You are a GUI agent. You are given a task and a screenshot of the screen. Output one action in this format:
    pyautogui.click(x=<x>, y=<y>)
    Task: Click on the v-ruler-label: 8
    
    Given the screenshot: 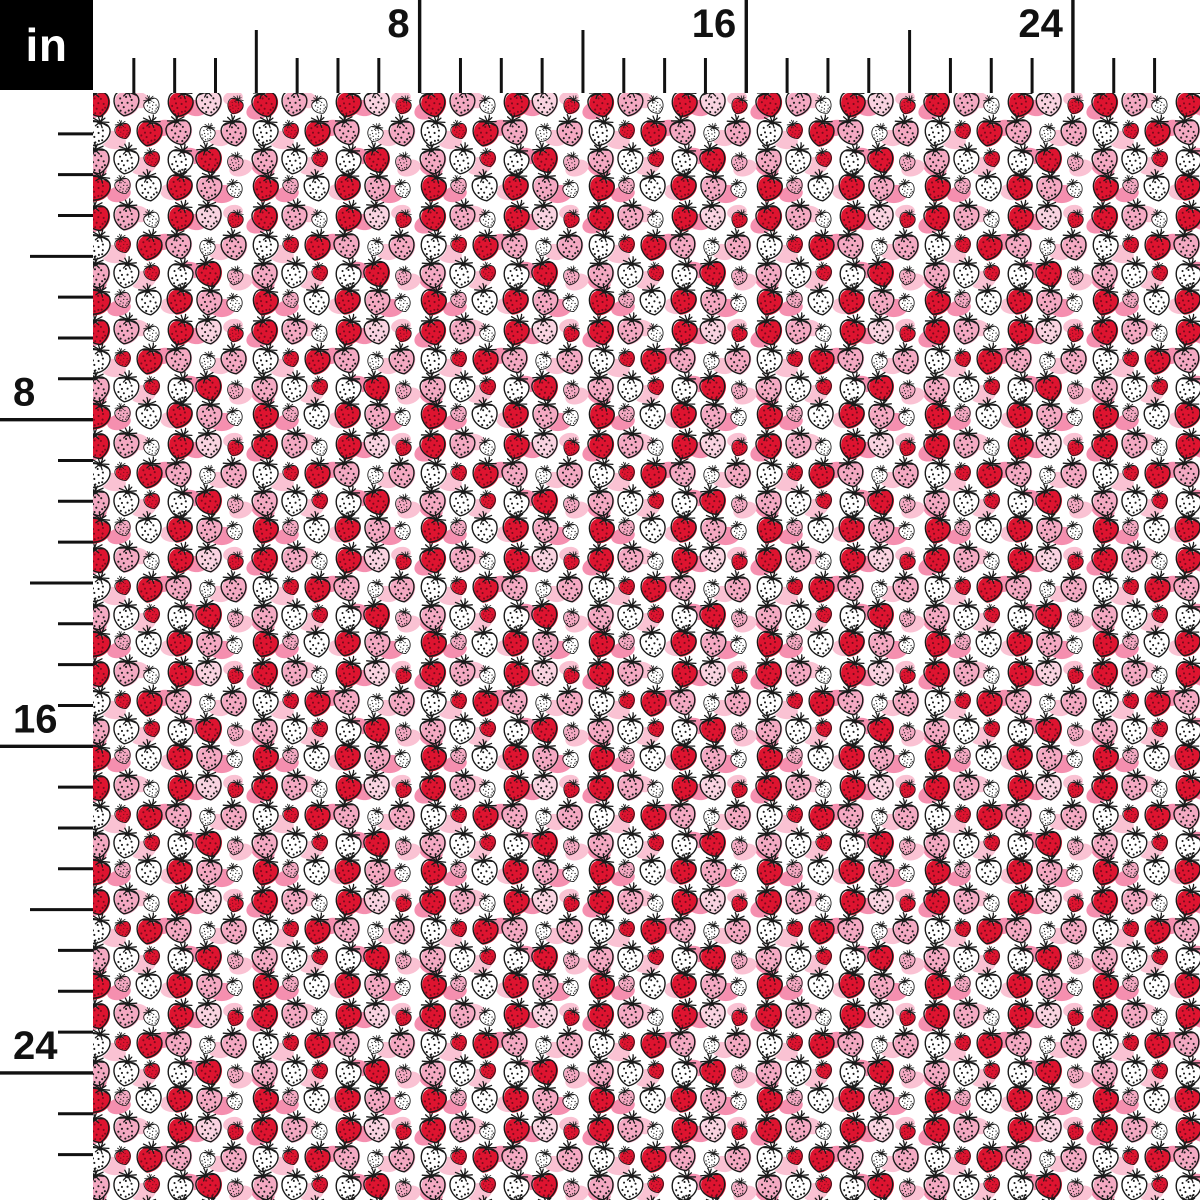 What is the action you would take?
    pyautogui.click(x=24, y=393)
    